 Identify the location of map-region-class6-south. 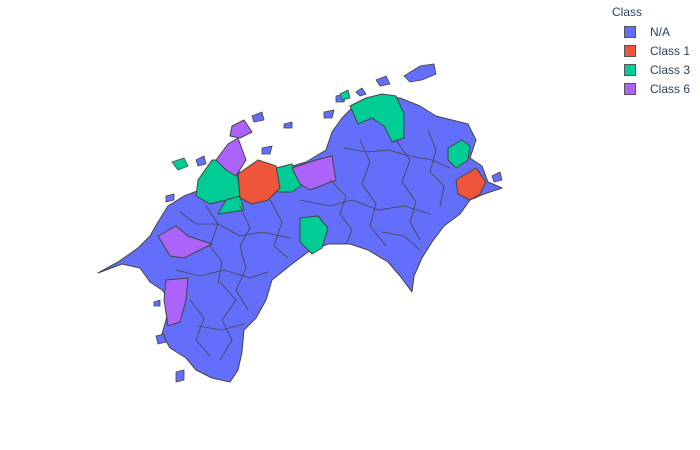
(176, 302).